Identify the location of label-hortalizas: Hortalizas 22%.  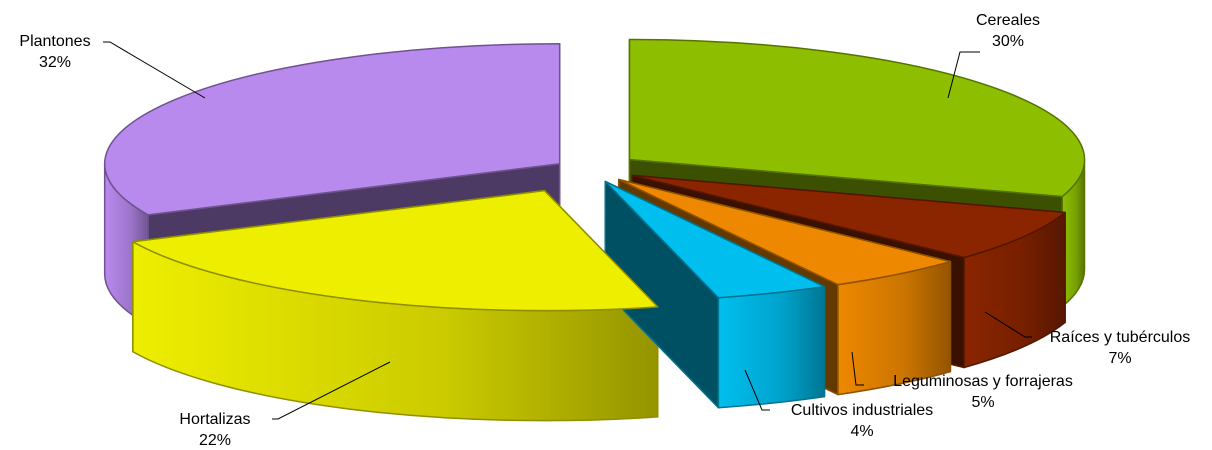
(214, 430).